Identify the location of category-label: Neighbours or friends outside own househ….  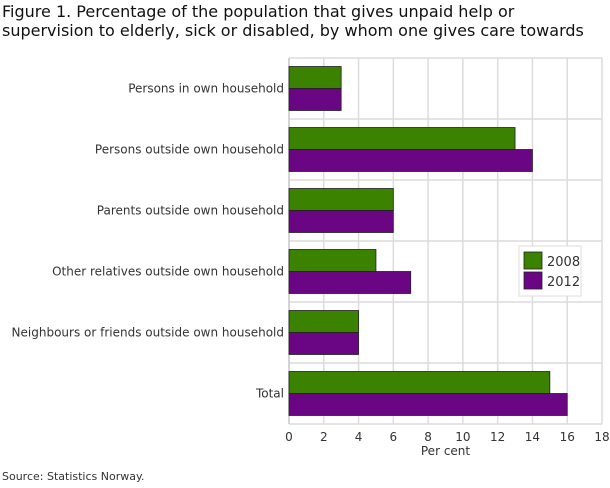
(148, 333).